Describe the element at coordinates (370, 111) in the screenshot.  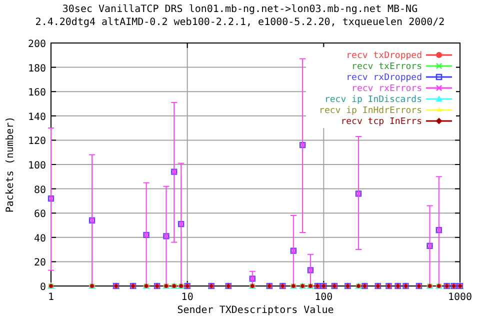
I see `legend-label: recv ip InHdrErrors` at that location.